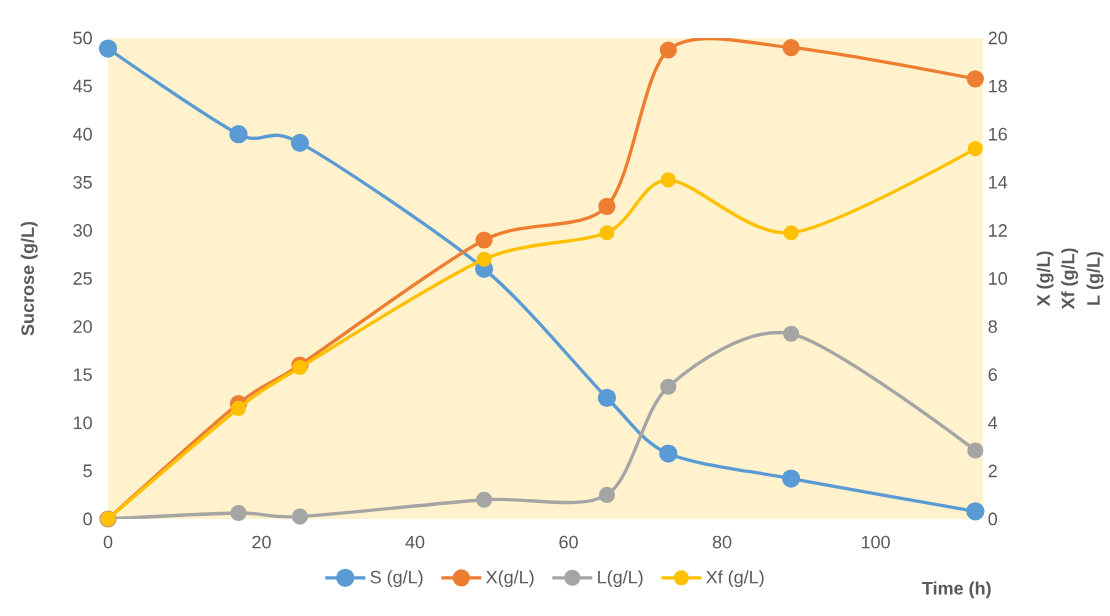  Describe the element at coordinates (82, 182) in the screenshot. I see `y-tick-label: 35` at that location.